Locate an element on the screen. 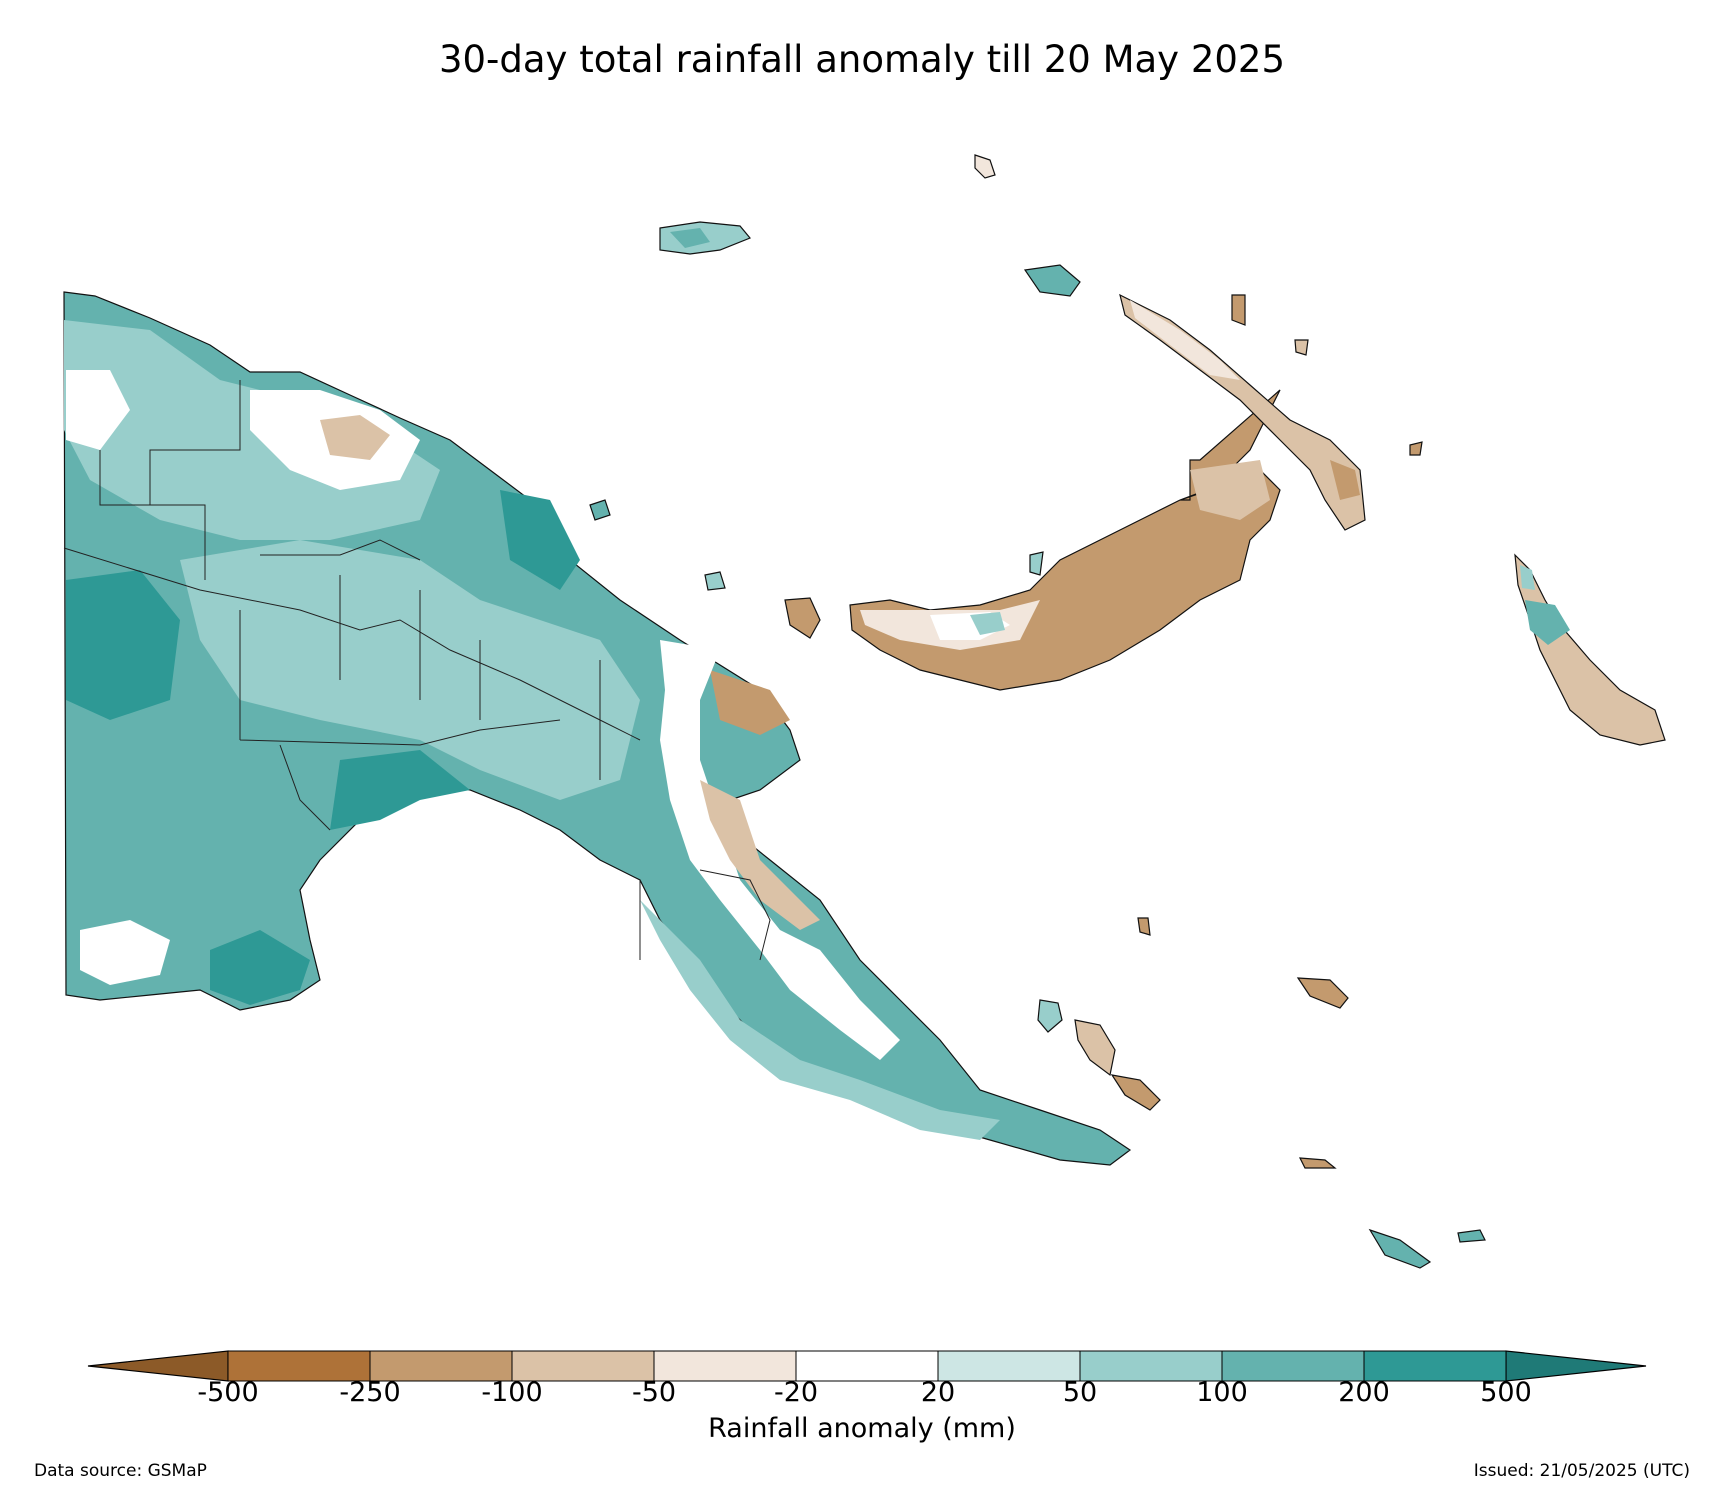 Image resolution: width=1724 pixels, height=1494 pixels. new-ireland is located at coordinates (1242, 412).